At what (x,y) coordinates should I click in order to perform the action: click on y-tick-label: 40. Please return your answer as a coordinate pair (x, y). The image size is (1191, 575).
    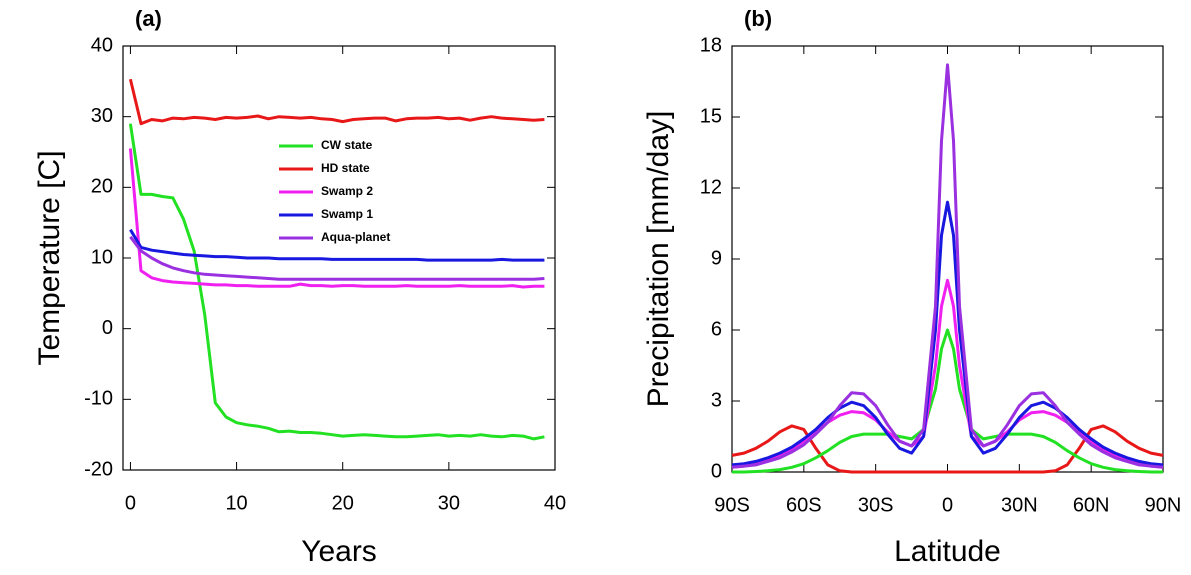
    Looking at the image, I should click on (102, 45).